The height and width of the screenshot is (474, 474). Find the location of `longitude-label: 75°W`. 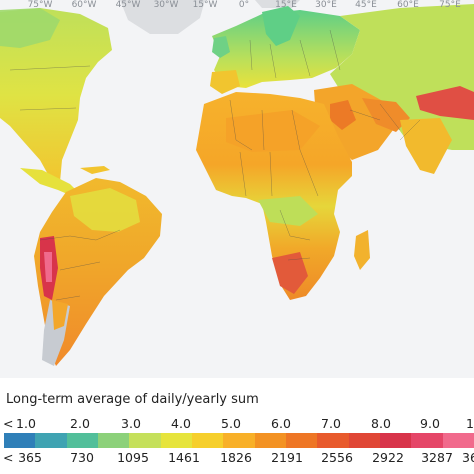

longitude-label: 75°W is located at coordinates (40, 5).